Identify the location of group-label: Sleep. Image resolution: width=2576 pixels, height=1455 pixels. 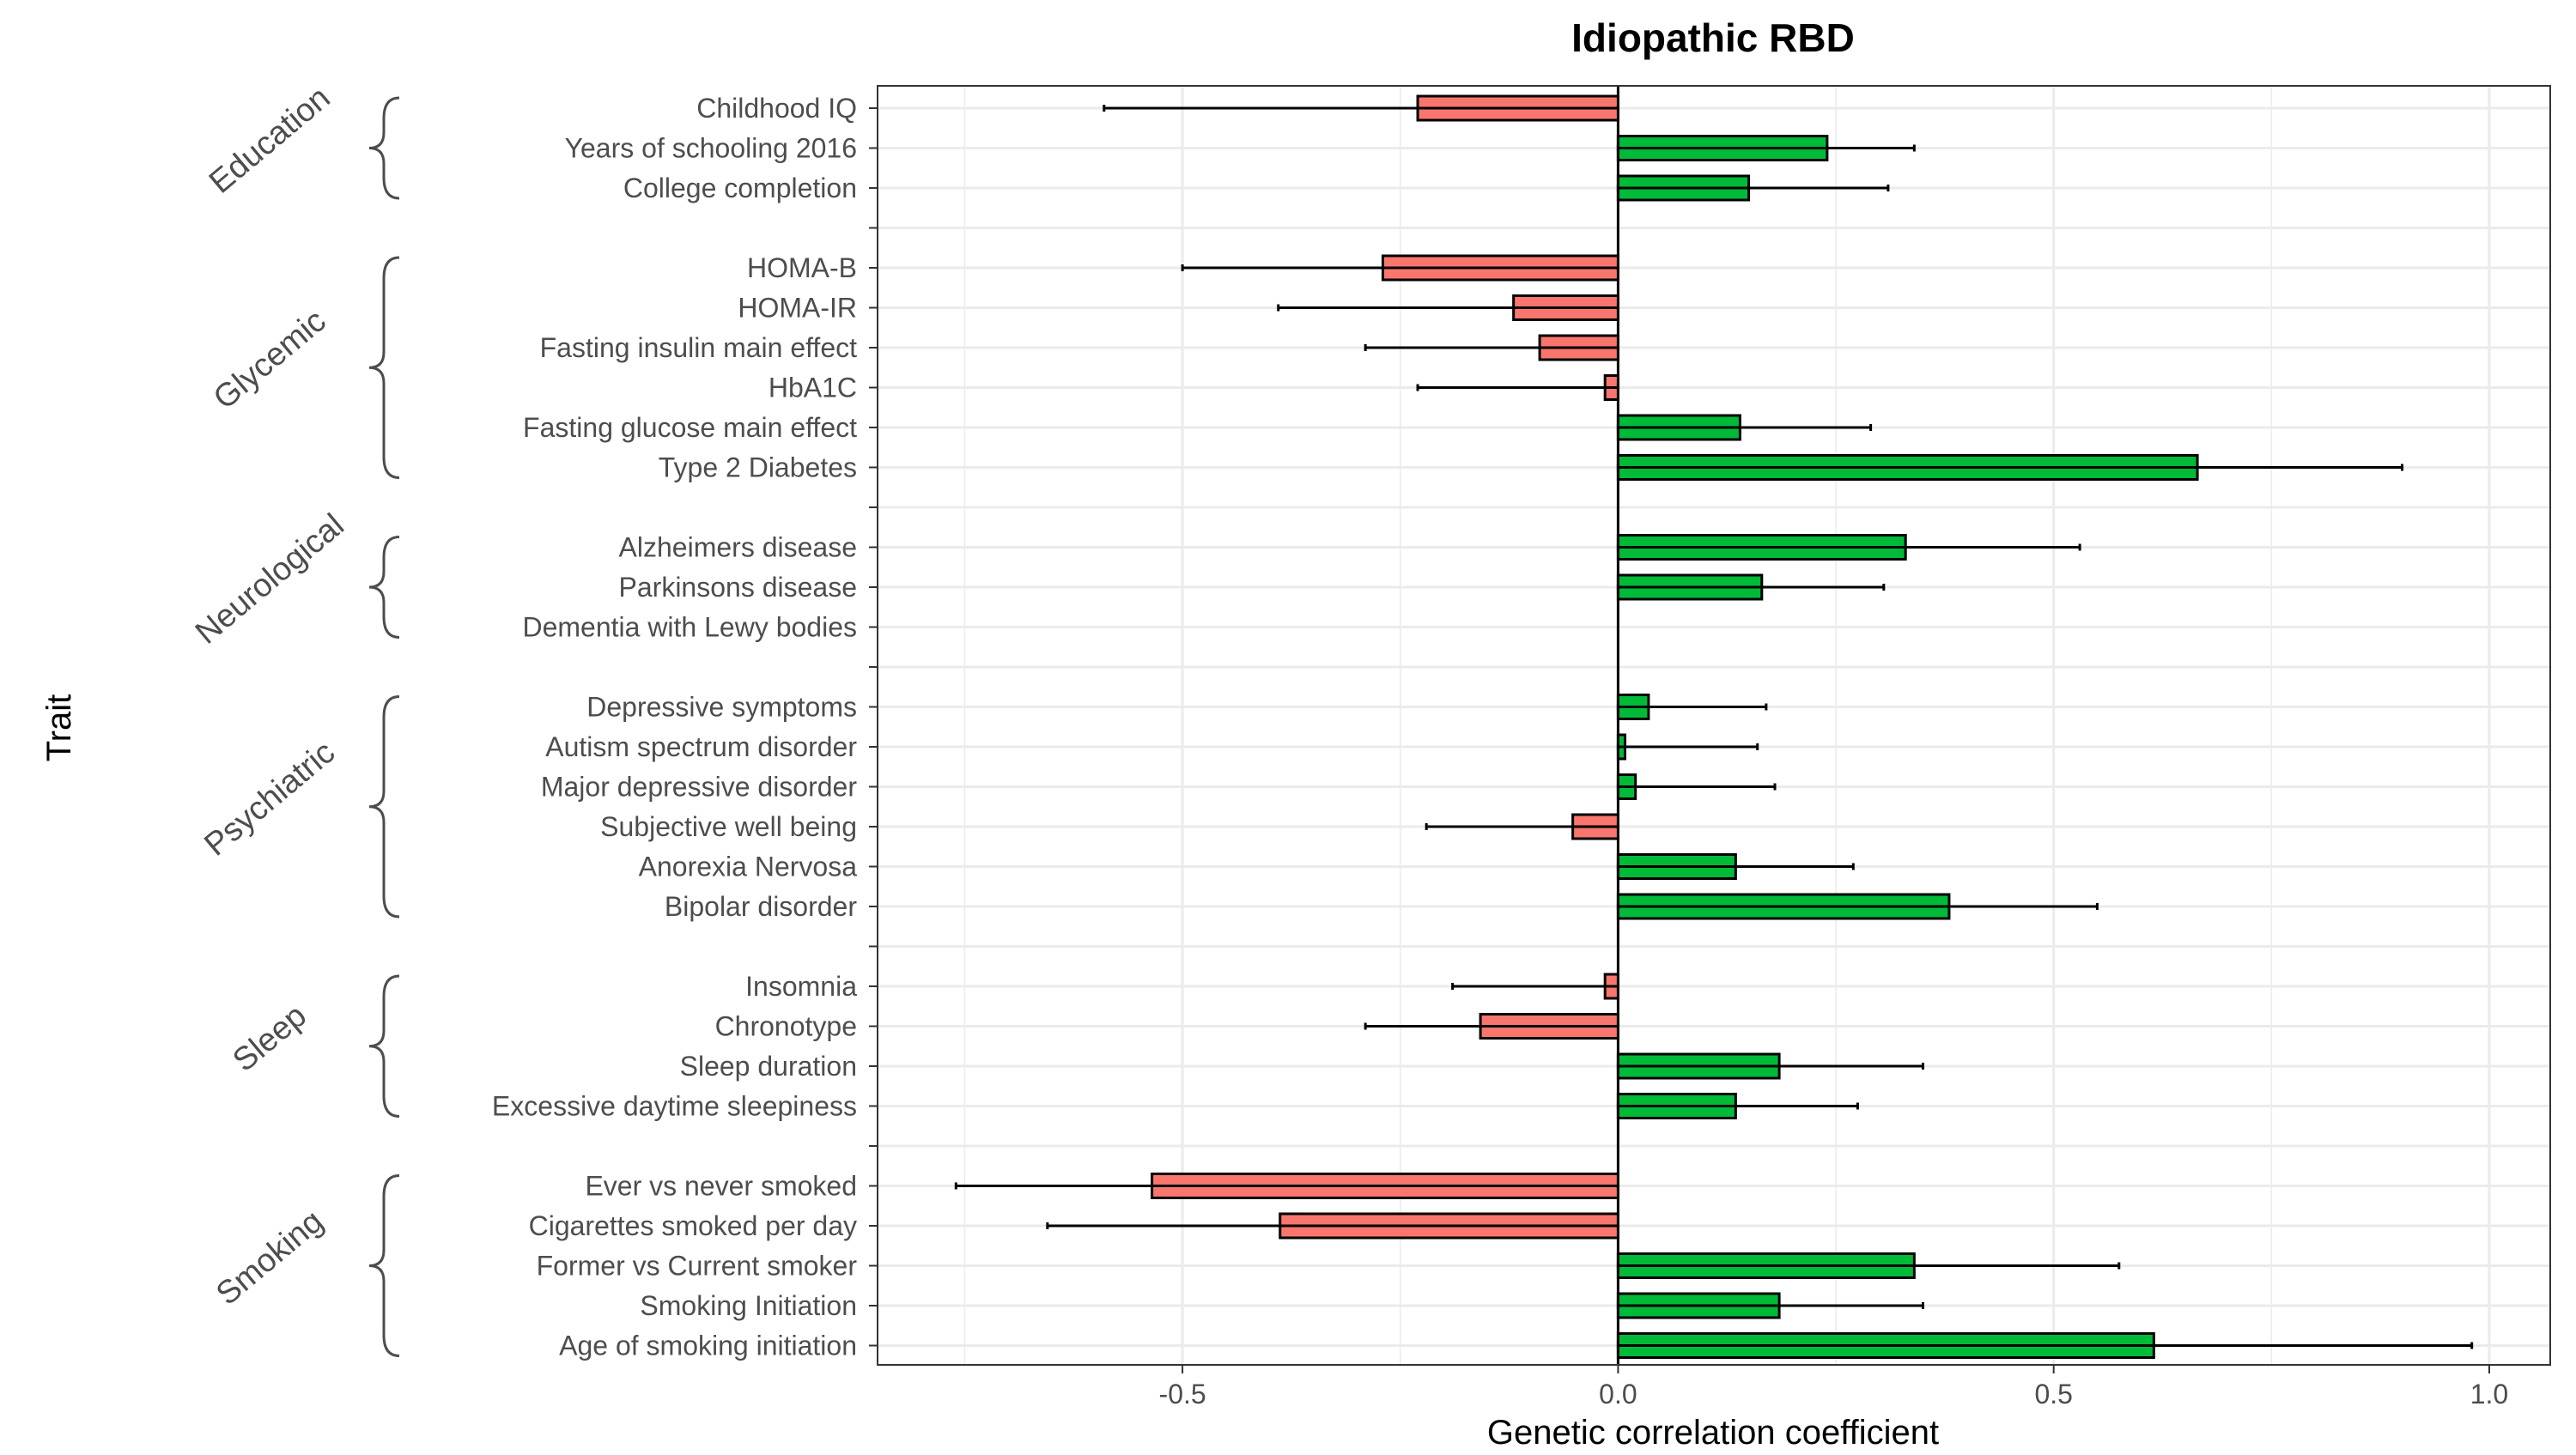
(270, 1038).